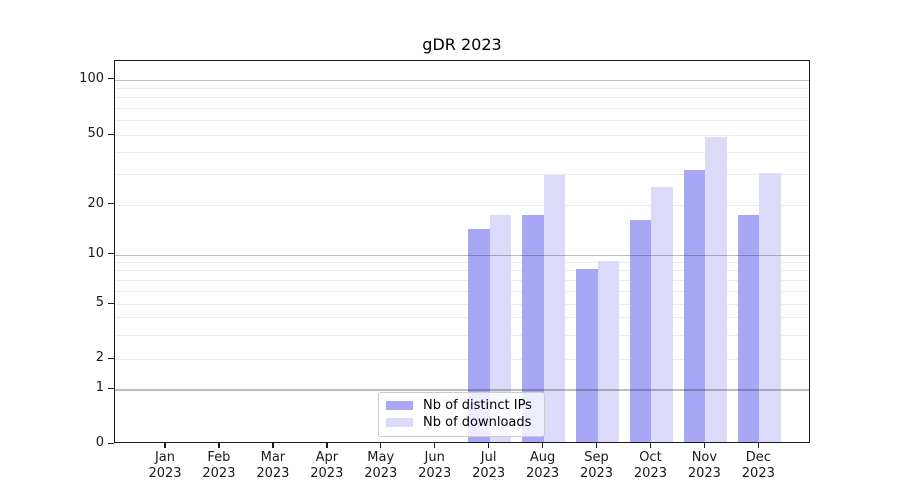 This screenshot has height=500, width=900. What do you see at coordinates (219, 457) in the screenshot?
I see `x-tick-month: Feb` at bounding box center [219, 457].